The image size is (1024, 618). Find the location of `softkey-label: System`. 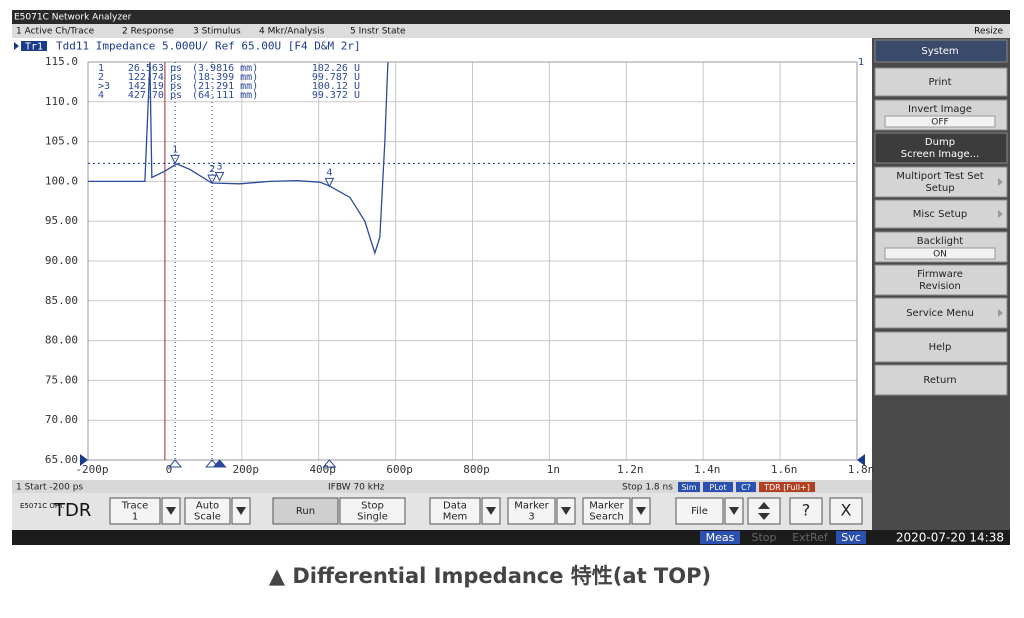

softkey-label: System is located at coordinates (939, 51).